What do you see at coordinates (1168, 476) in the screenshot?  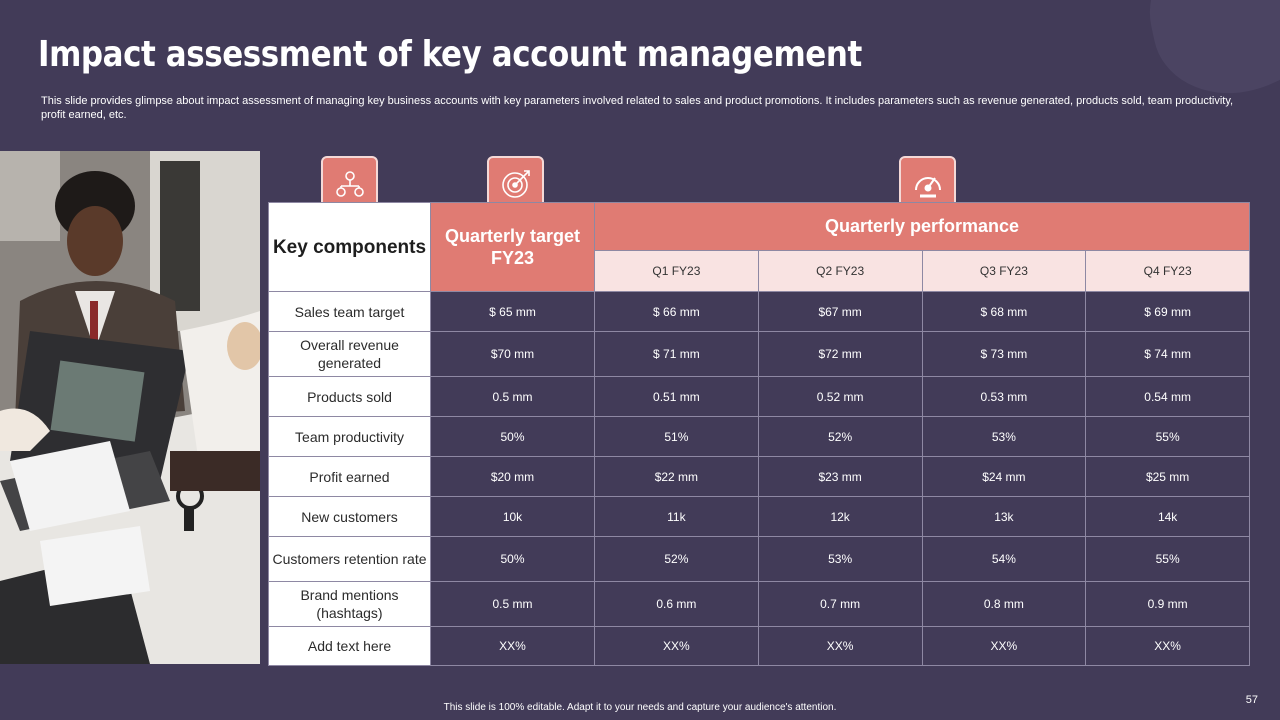 I see `quarter-cell: $25 mm` at bounding box center [1168, 476].